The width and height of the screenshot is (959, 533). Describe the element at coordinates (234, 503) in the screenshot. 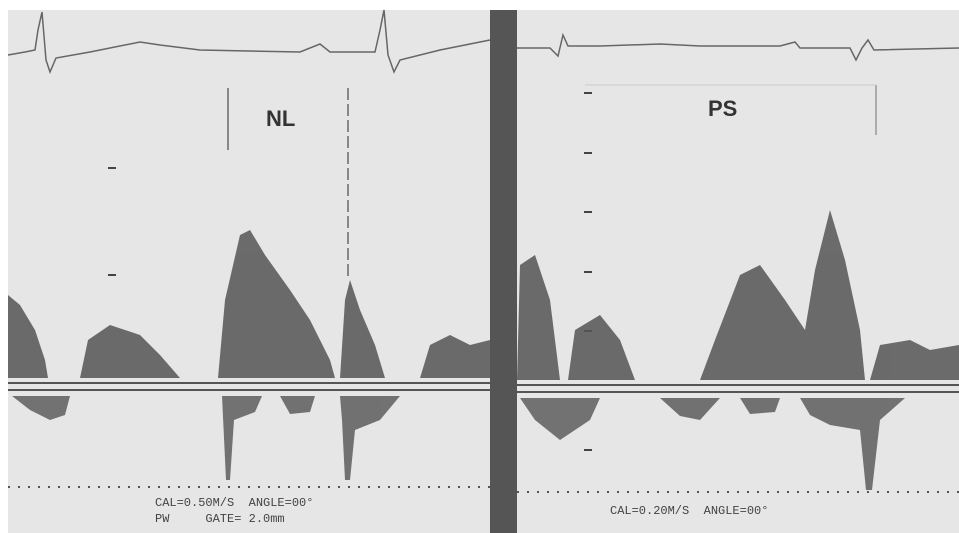

I see `caption: CAL=0.50M/S ANGLE=00°` at that location.